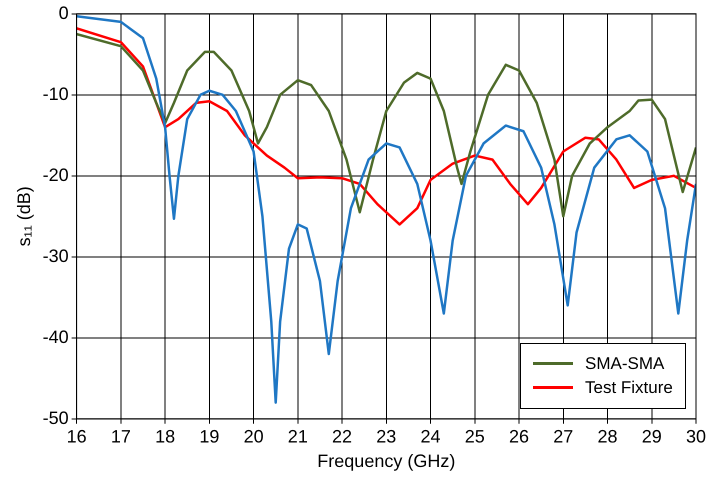 This screenshot has width=718, height=477. What do you see at coordinates (209, 436) in the screenshot?
I see `x-tick-label: 19` at bounding box center [209, 436].